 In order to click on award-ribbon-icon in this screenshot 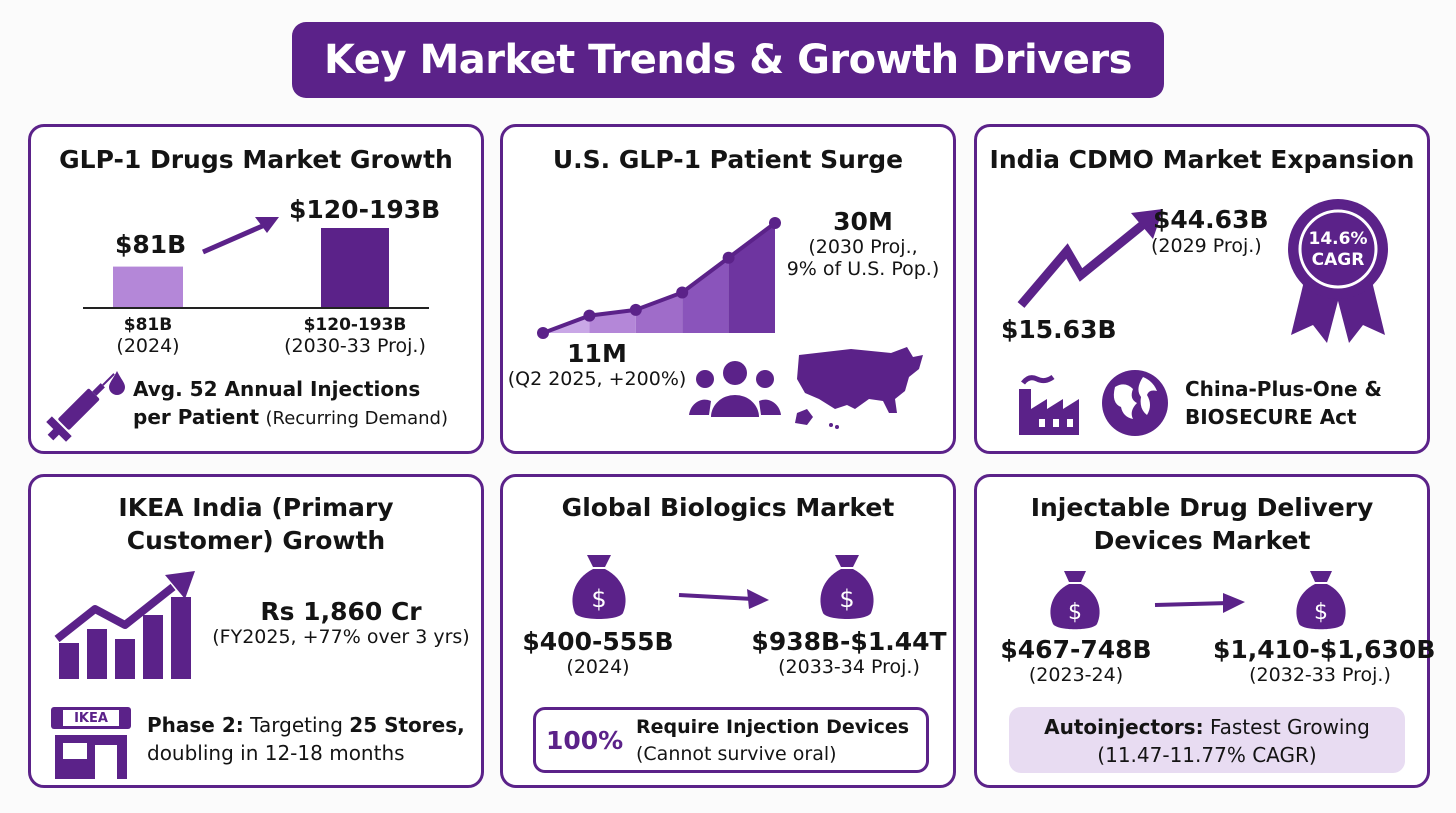, I will do `click(1338, 271)`.